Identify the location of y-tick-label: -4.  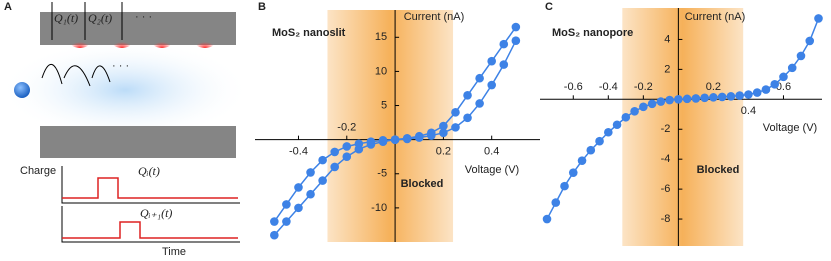
(666, 159).